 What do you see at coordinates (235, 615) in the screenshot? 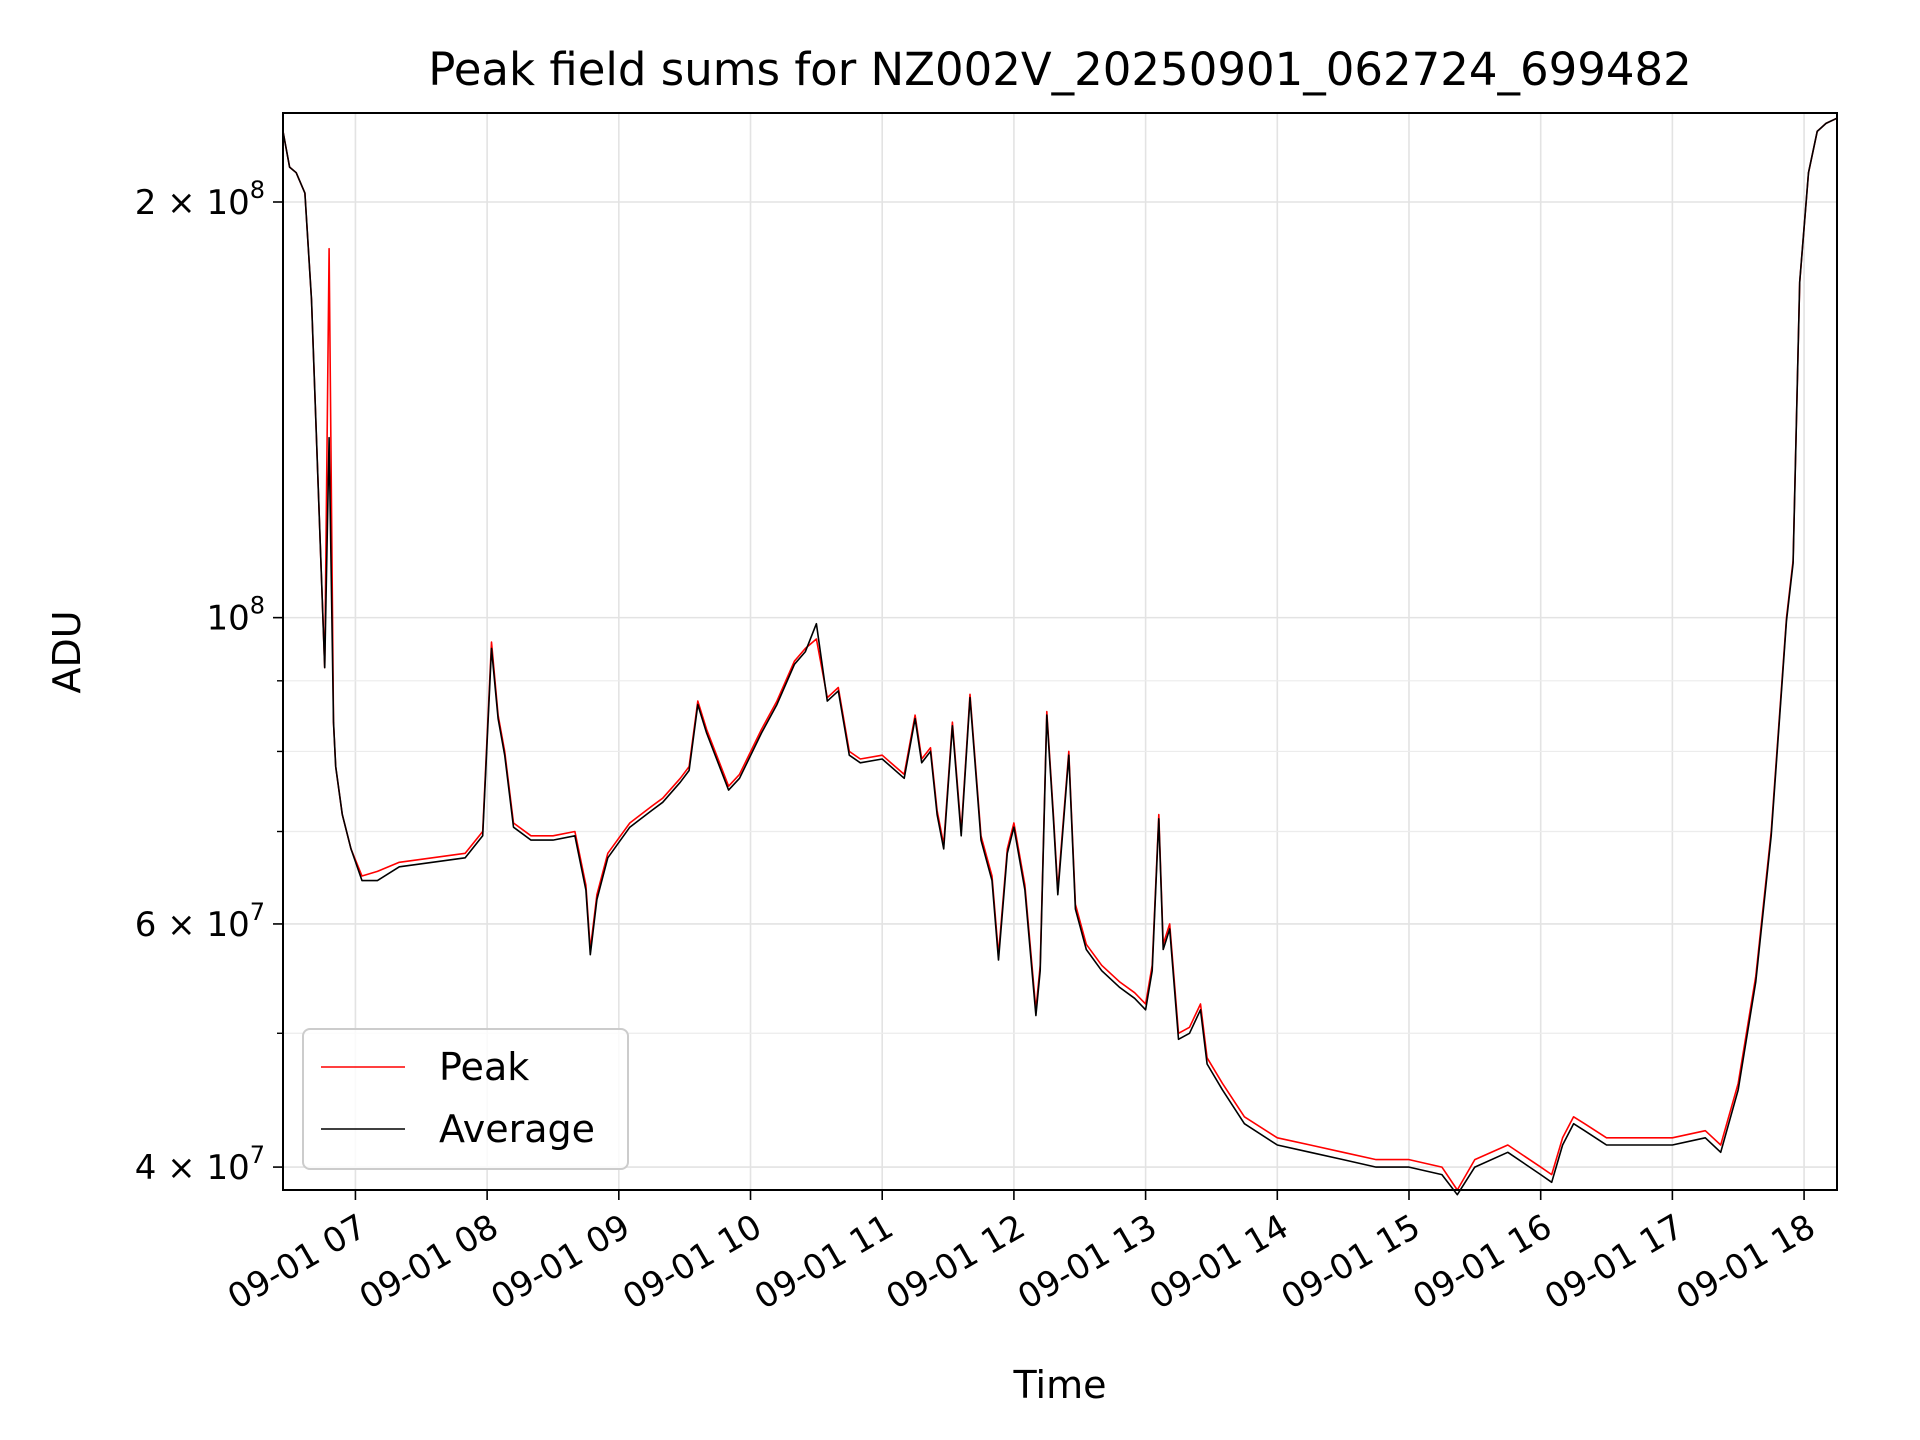
I see `y-tick-label: 108` at bounding box center [235, 615].